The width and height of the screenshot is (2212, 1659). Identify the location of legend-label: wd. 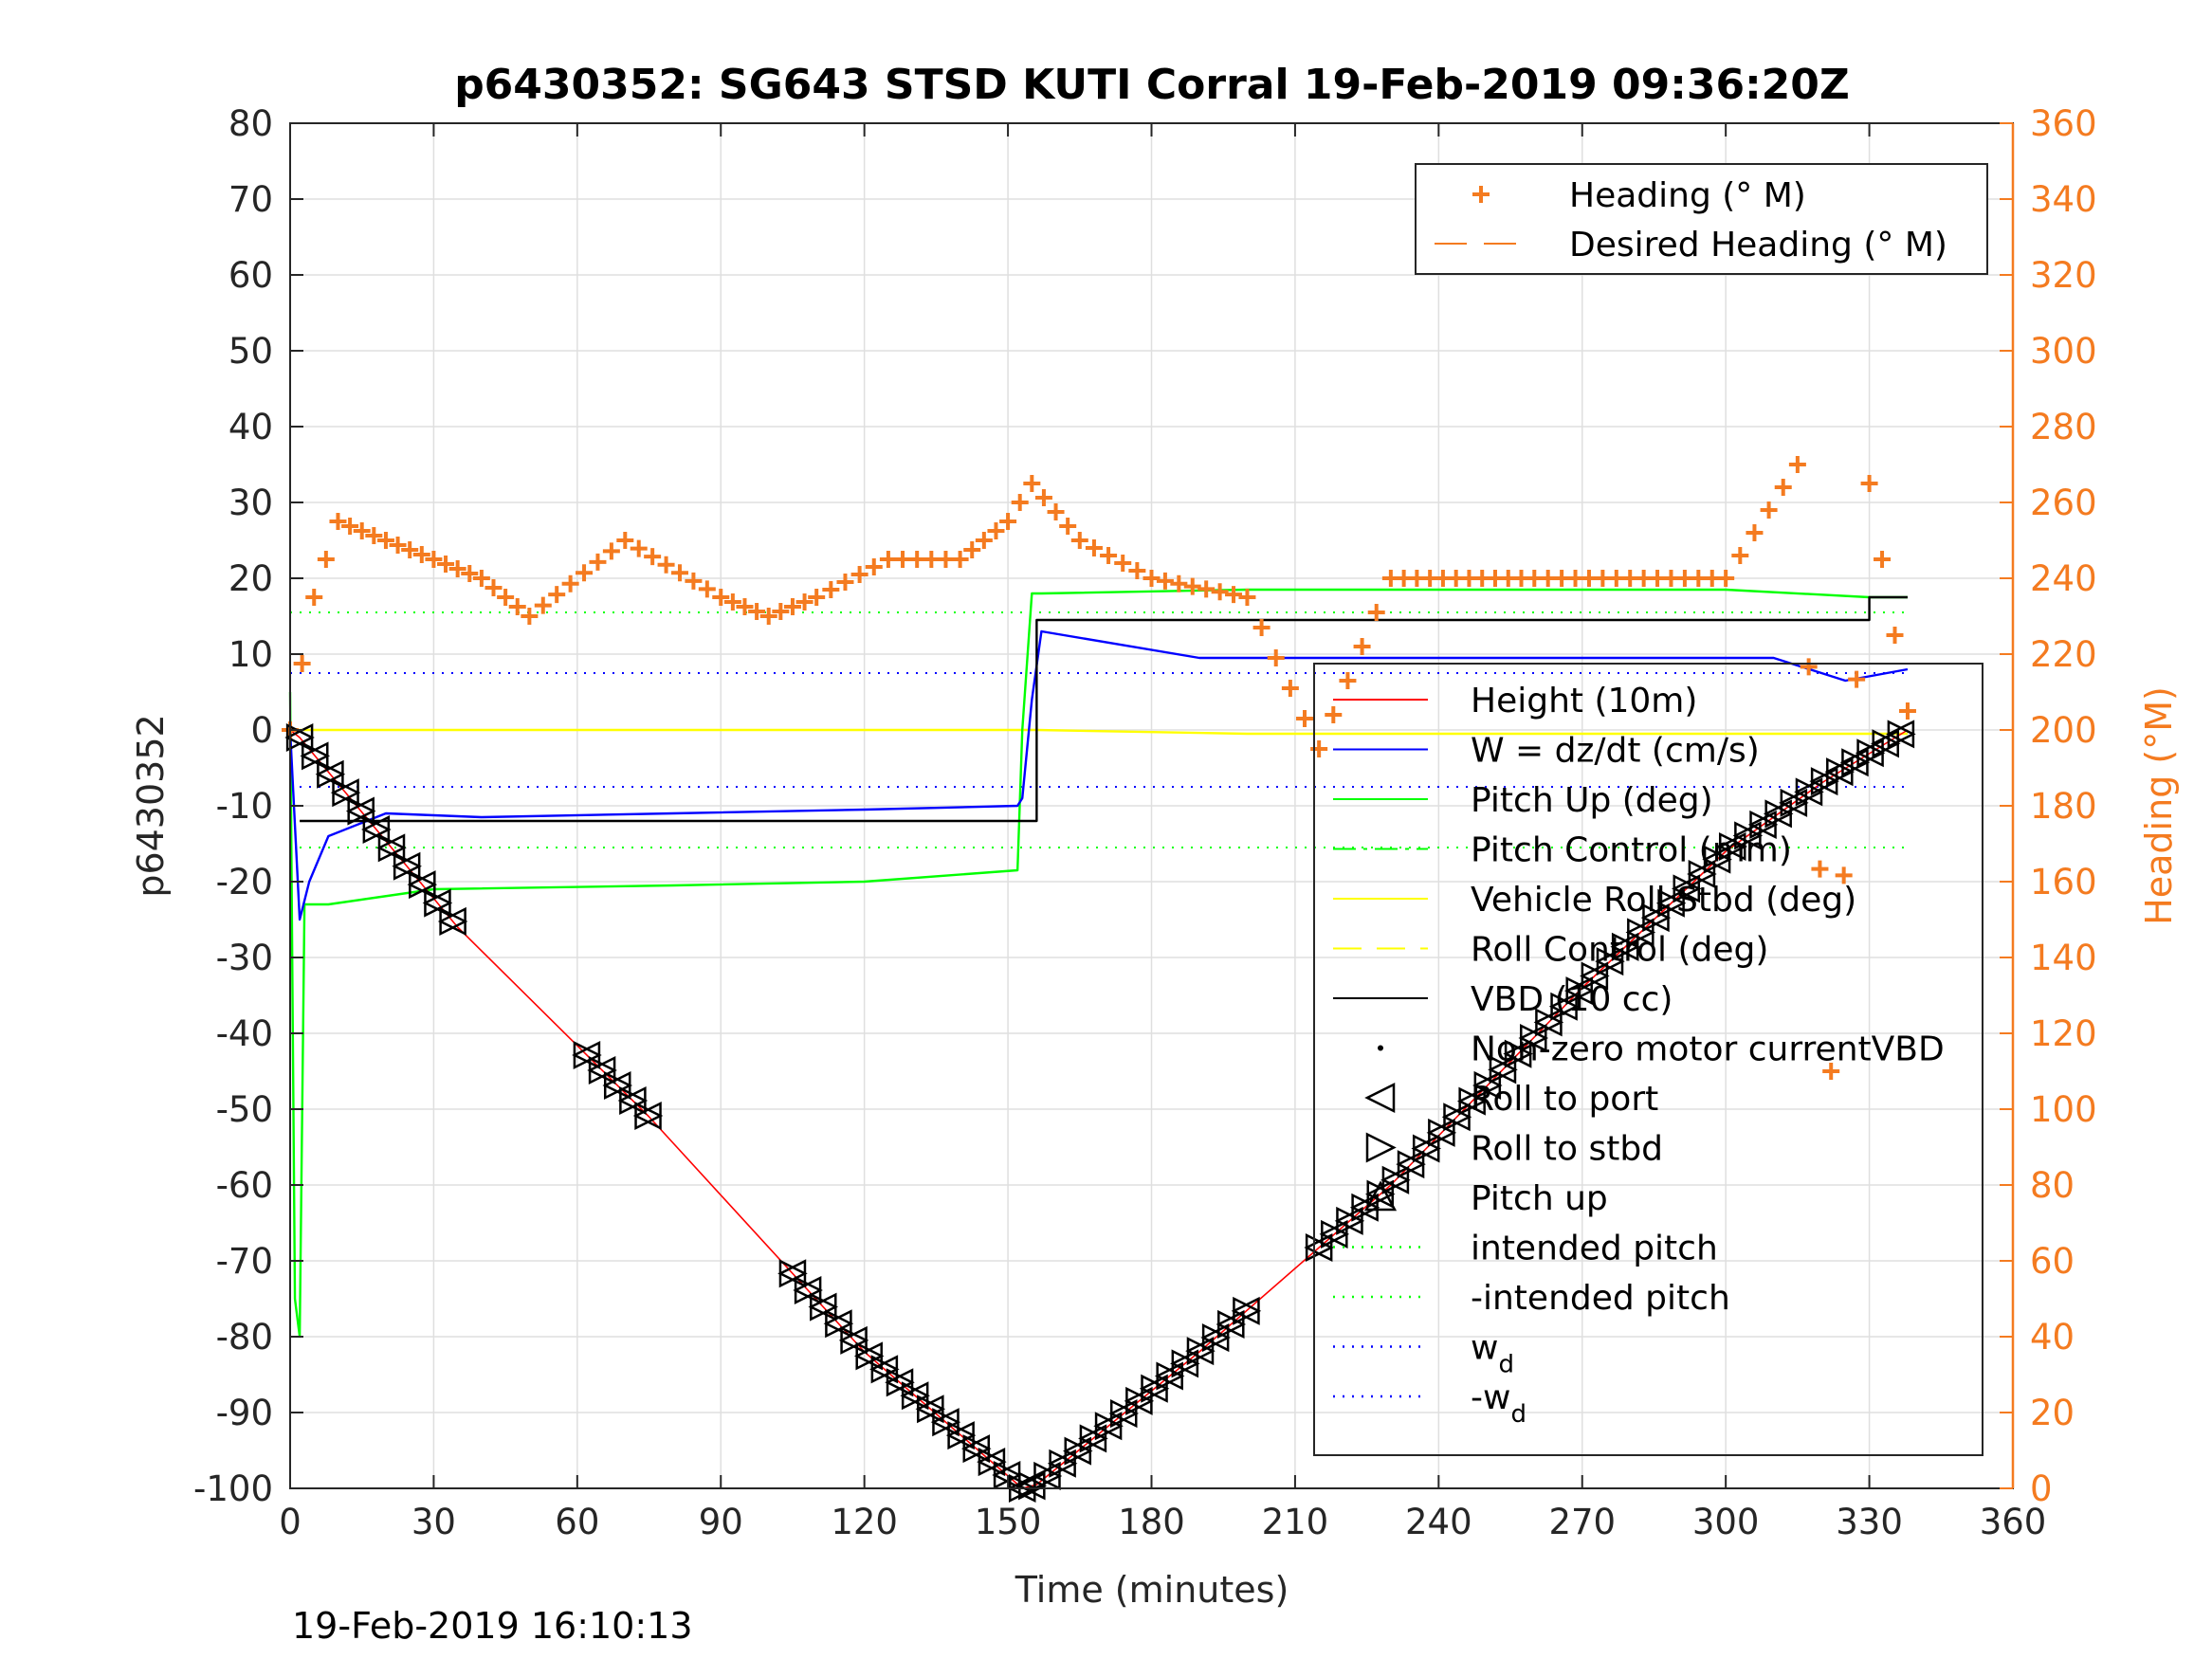
(1492, 1354).